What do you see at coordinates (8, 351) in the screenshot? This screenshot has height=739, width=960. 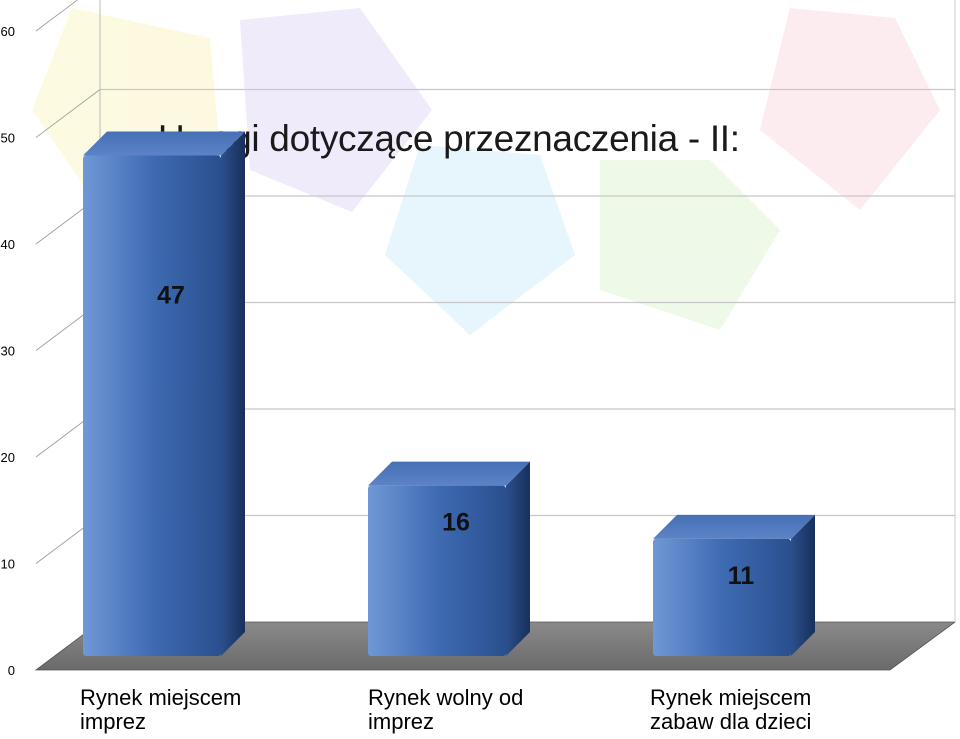 I see `y-tick-label: 30` at bounding box center [8, 351].